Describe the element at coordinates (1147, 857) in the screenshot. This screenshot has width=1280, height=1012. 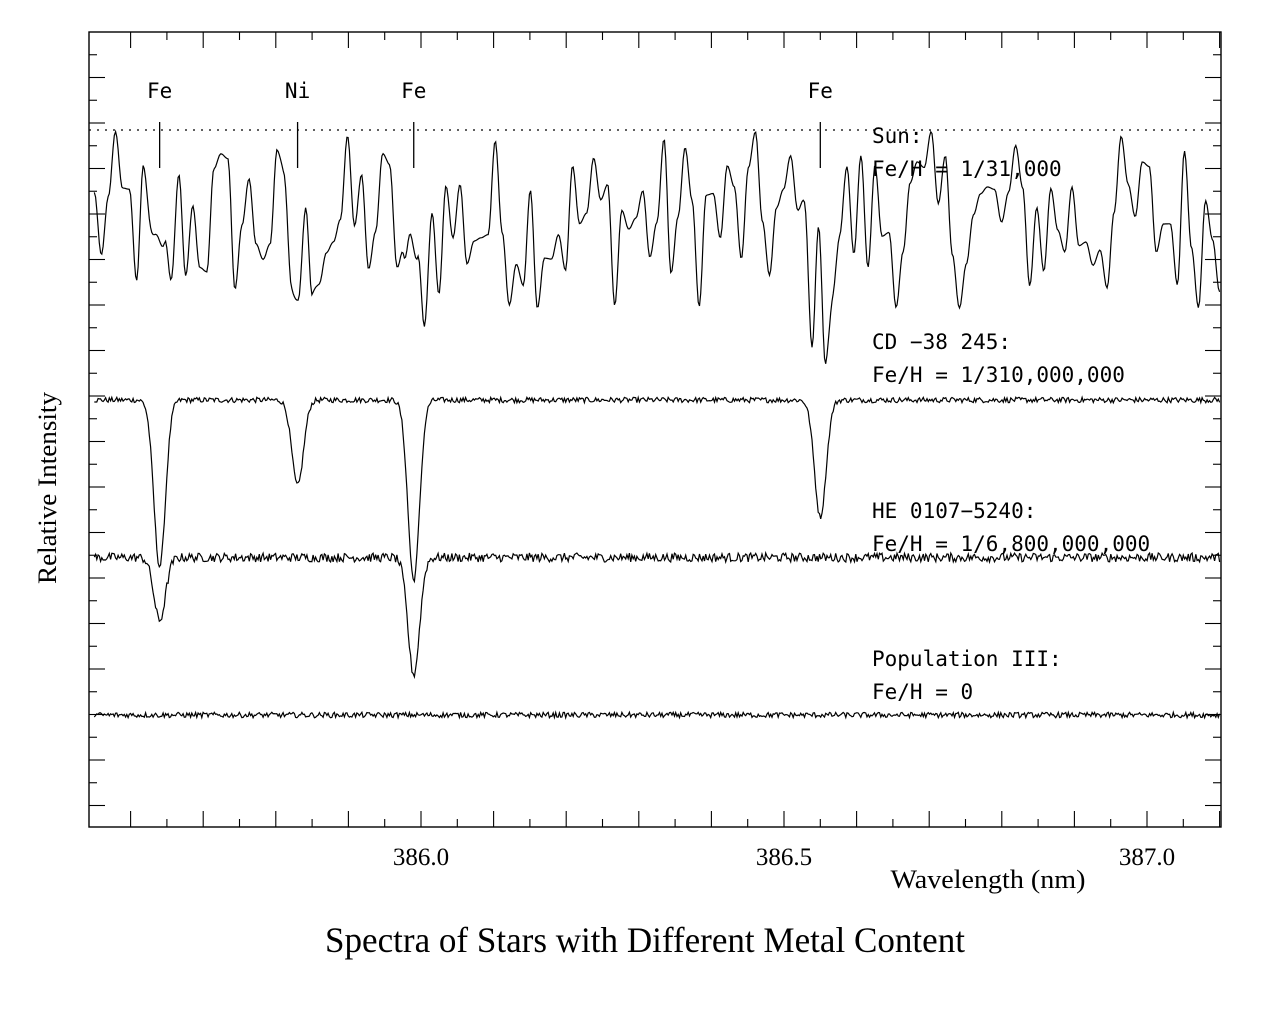
I see `x-tick-label: 387.0` at that location.